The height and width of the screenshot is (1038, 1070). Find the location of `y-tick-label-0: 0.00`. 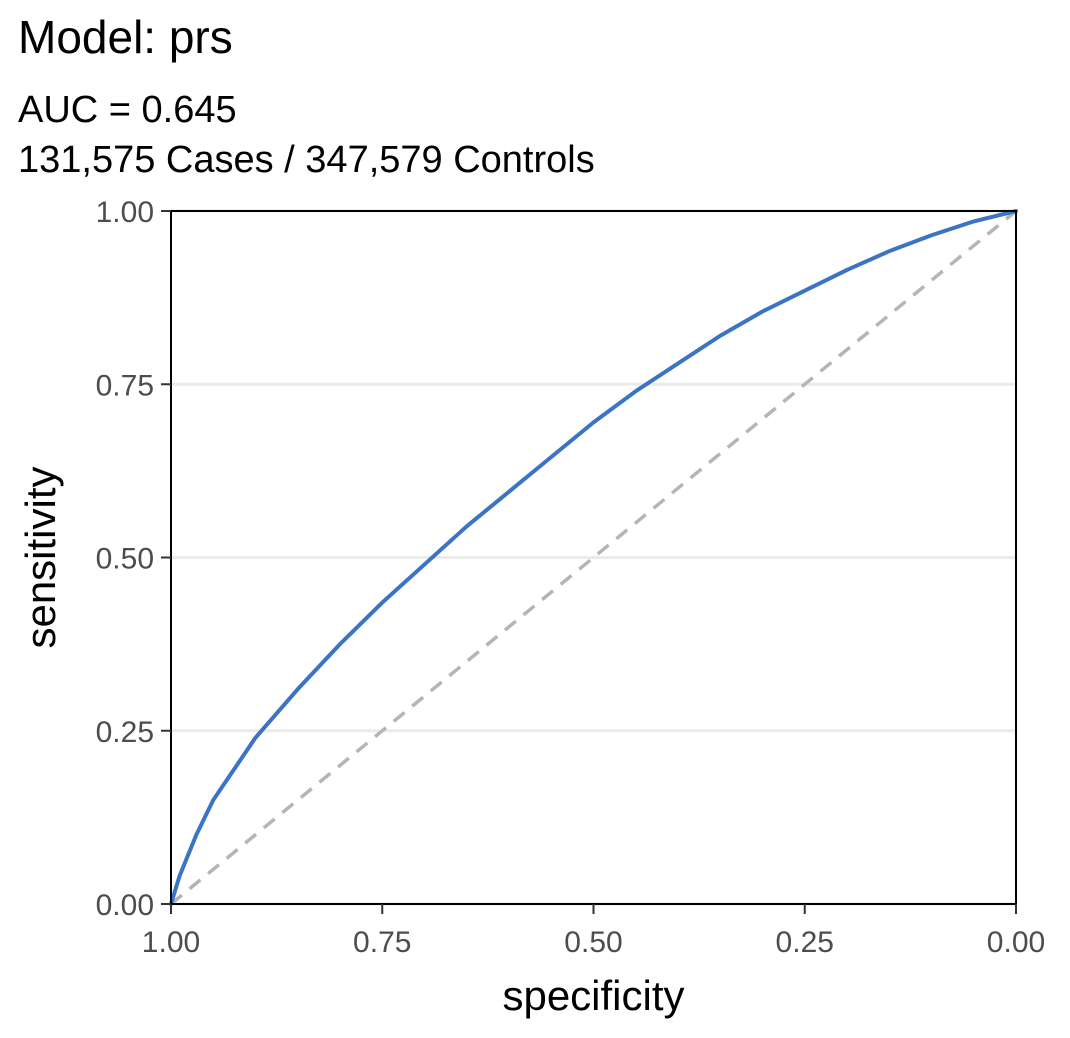

y-tick-label-0: 0.00 is located at coordinates (125, 905).